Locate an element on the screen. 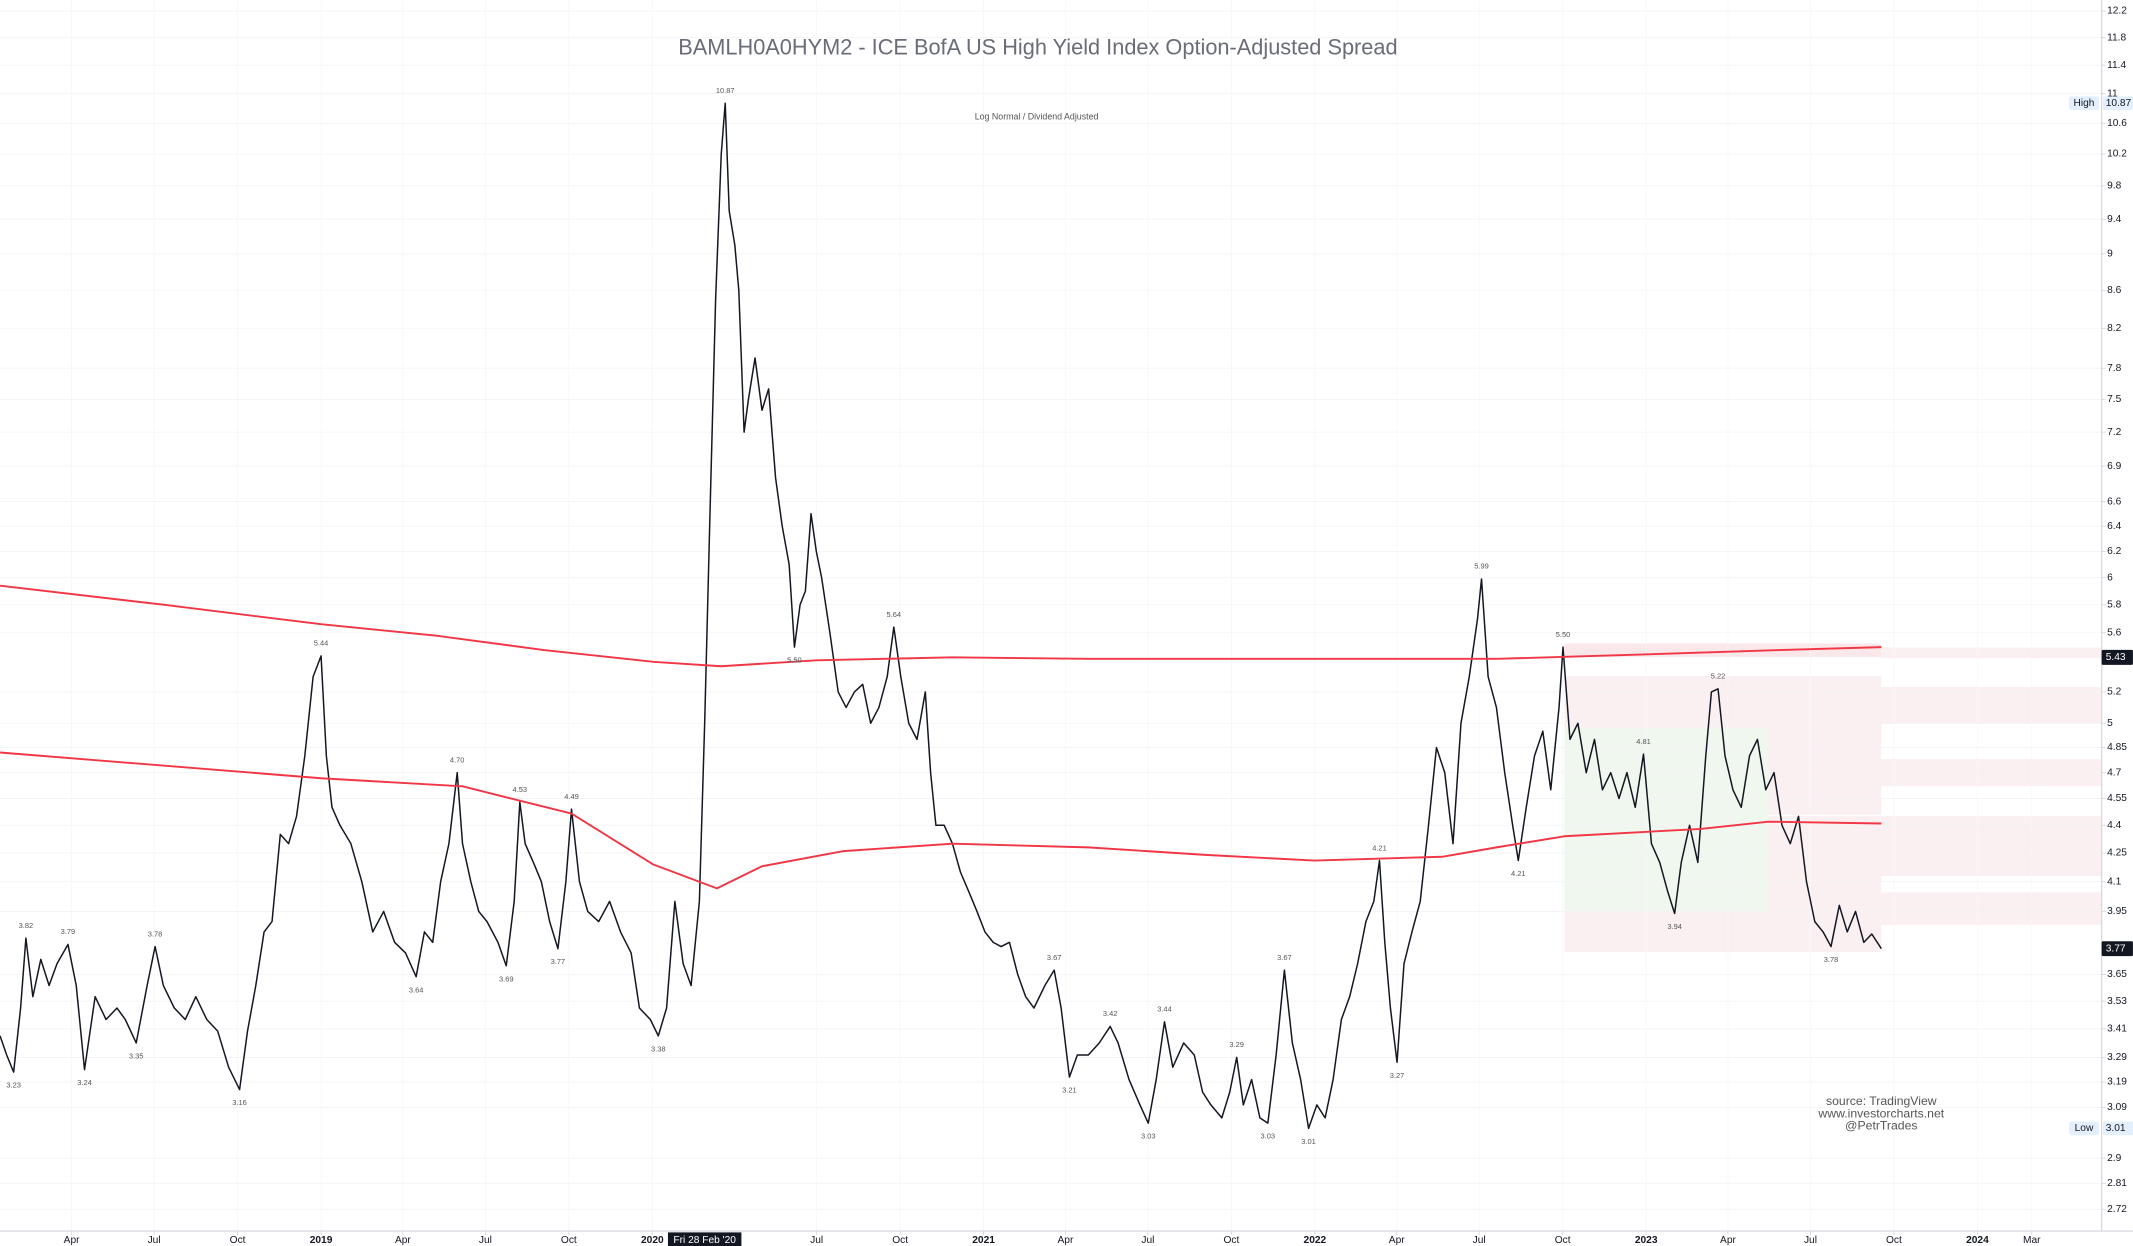  y-tick-label: 4.55 is located at coordinates (2117, 798).